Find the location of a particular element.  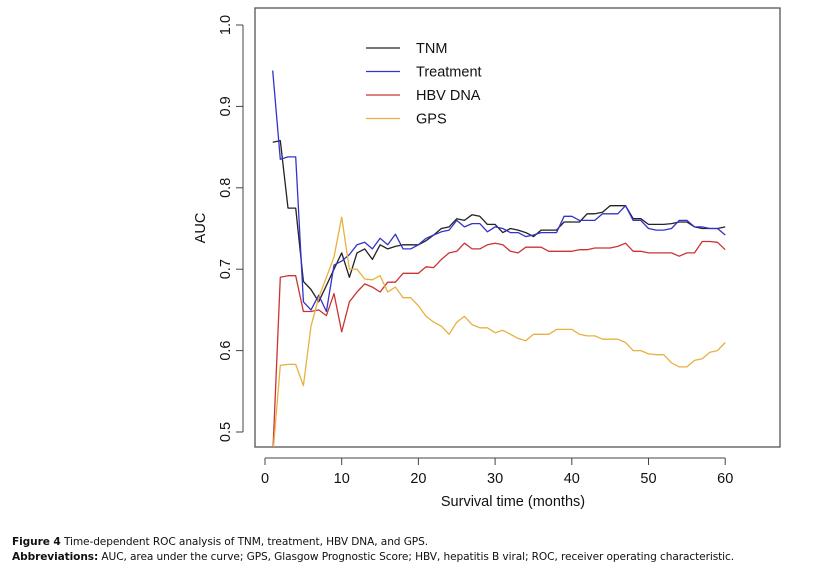

y-tick-label: 0.5 is located at coordinates (226, 432).